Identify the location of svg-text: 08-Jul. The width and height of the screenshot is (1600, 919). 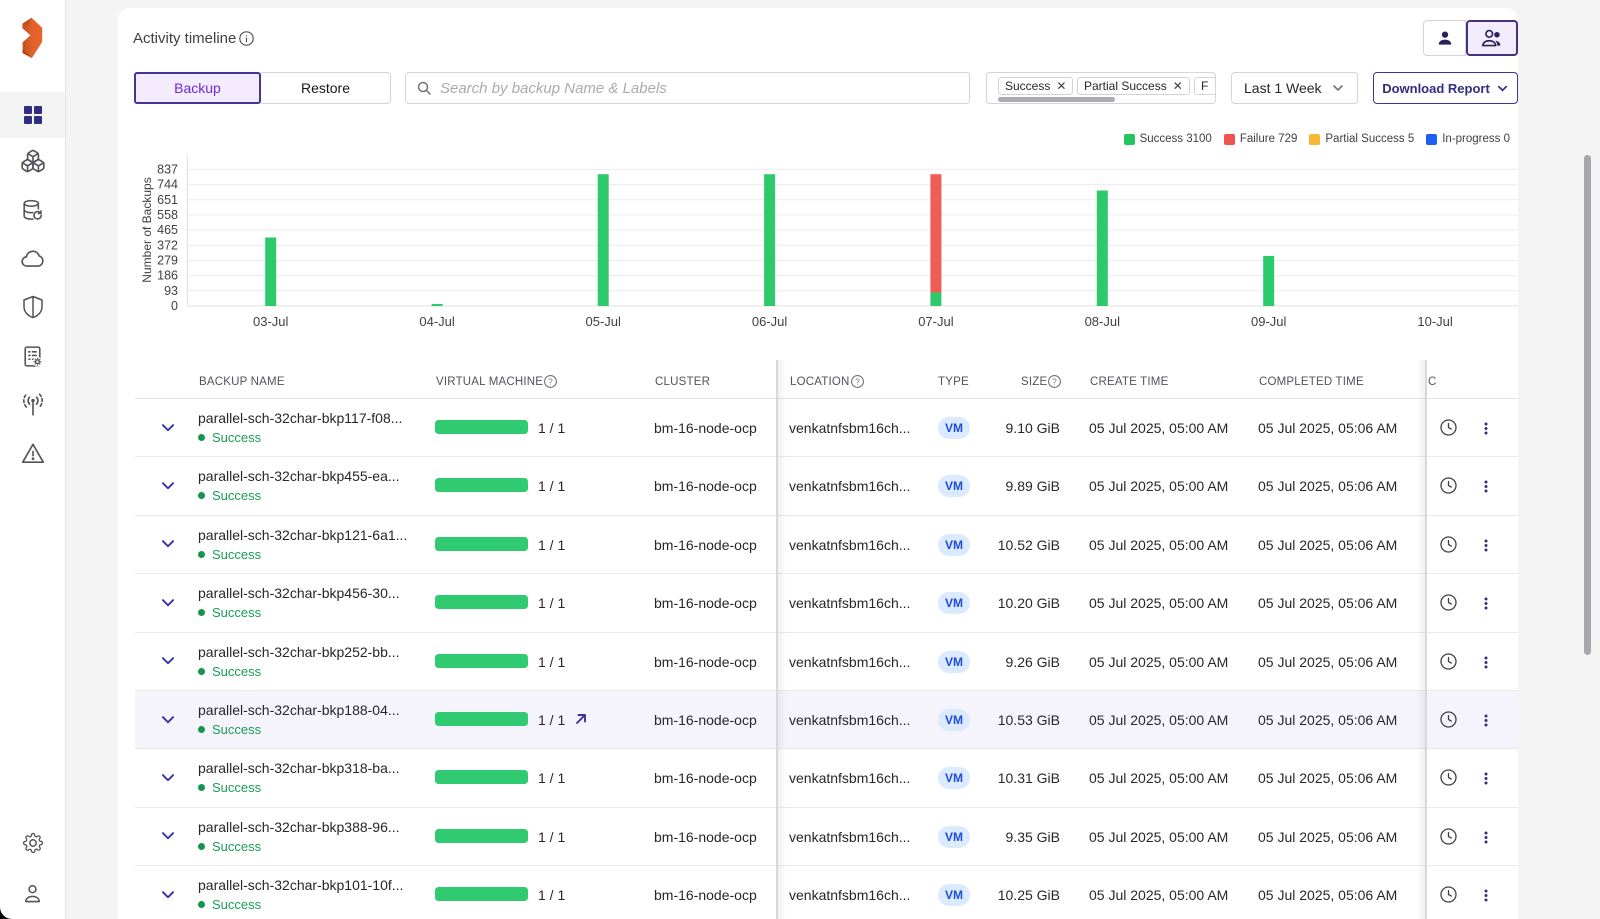
(1103, 321).